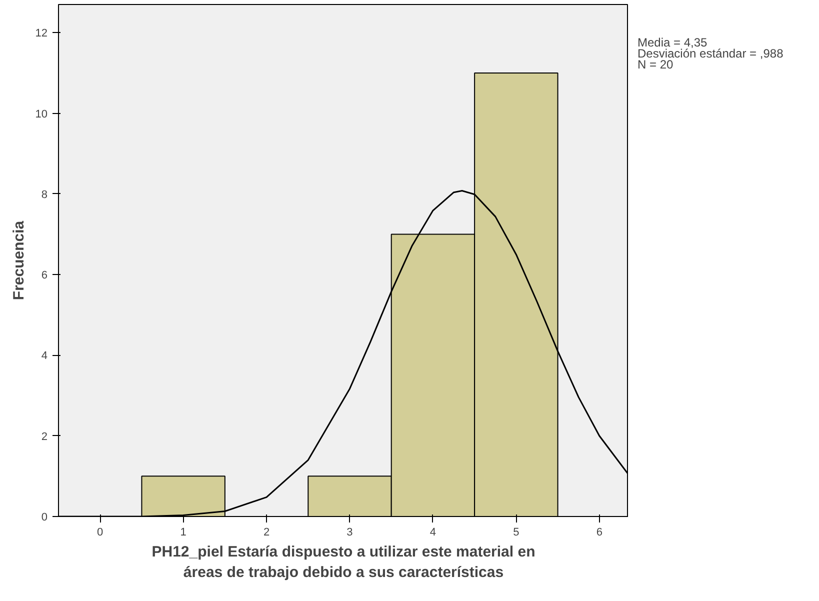  I want to click on y-tick-label: 6, so click(44, 276).